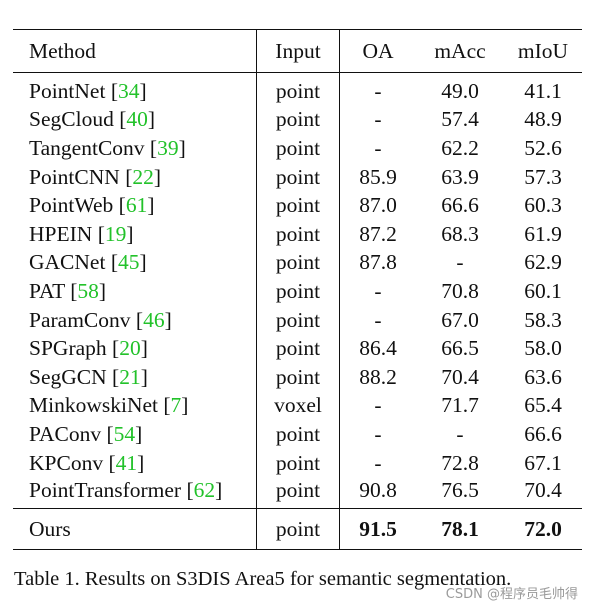 Image resolution: width=592 pixels, height=610 pixels. Describe the element at coordinates (543, 490) in the screenshot. I see `miou-cell: 70.4` at that location.